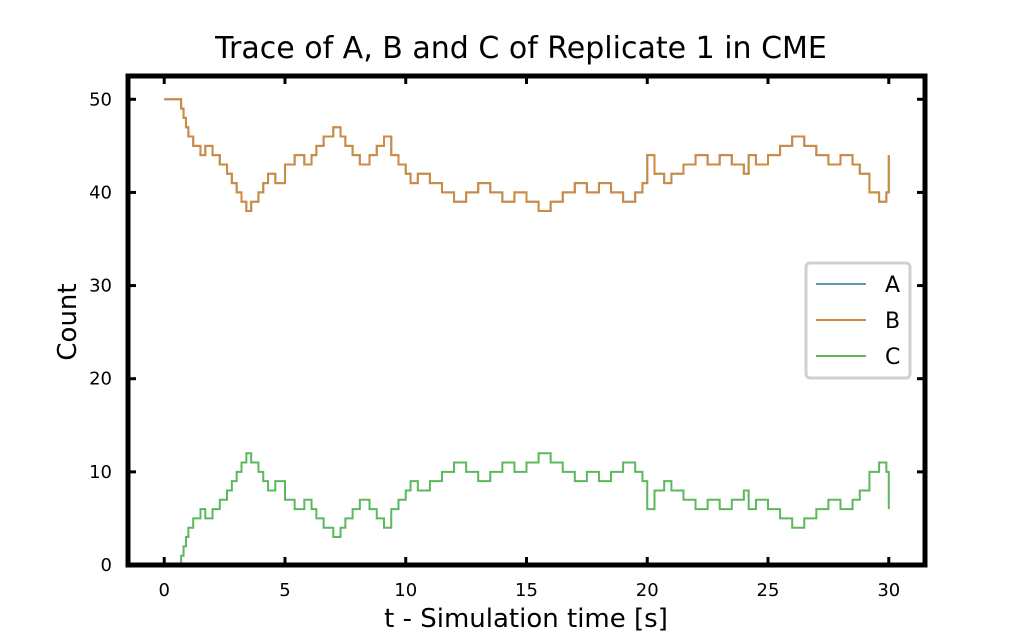 This screenshot has width=1027, height=635. Describe the element at coordinates (68, 321) in the screenshot. I see `y-axis-label: Count` at that location.